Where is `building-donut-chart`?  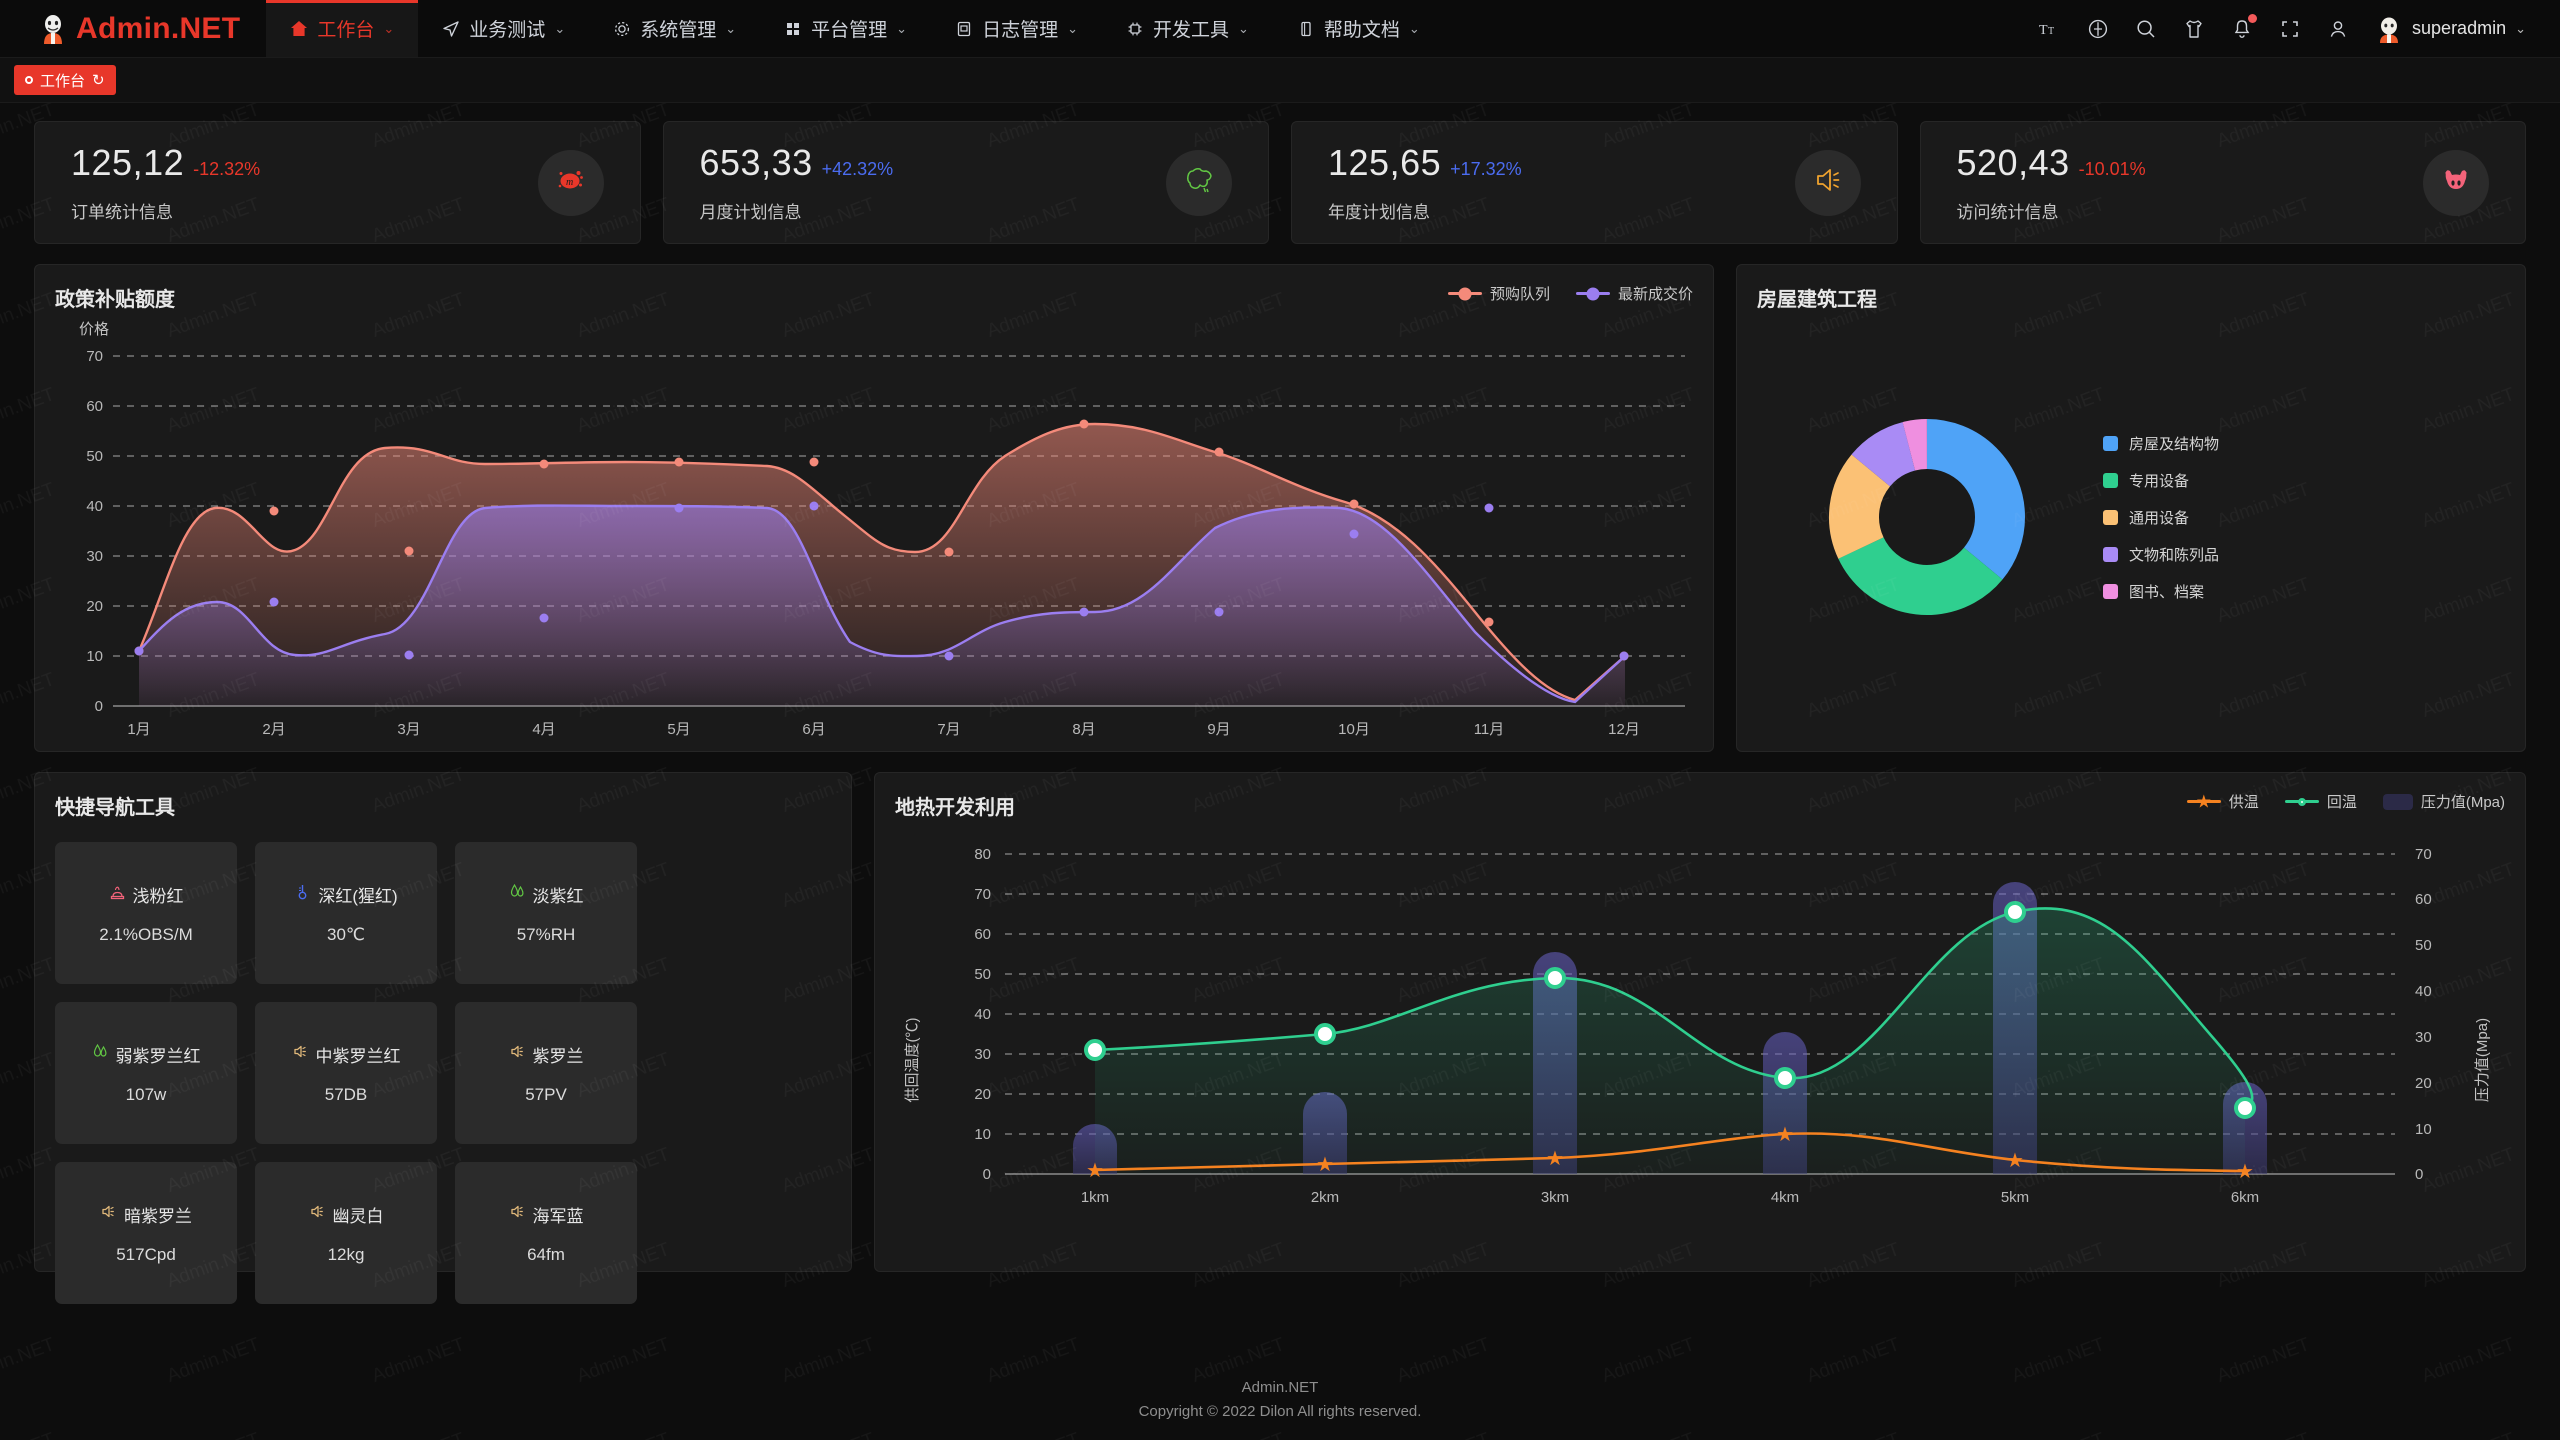
building-donut-chart is located at coordinates (1927, 517).